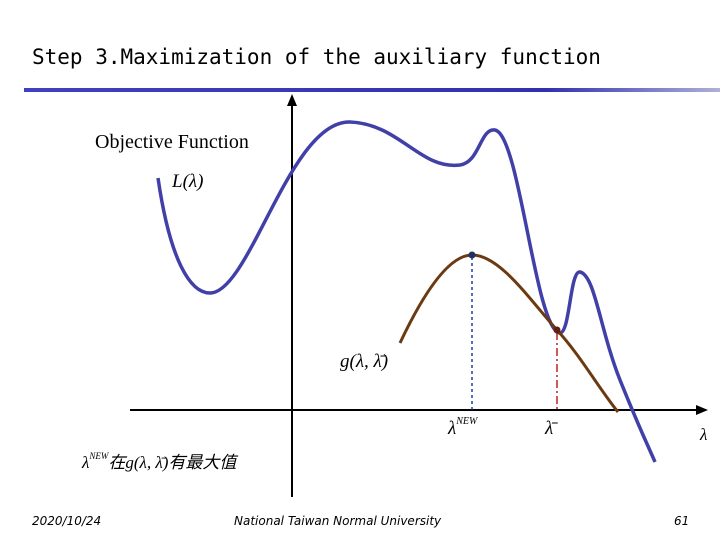 This screenshot has height=540, width=720. Describe the element at coordinates (187, 181) in the screenshot. I see `L-label: L(λ)` at that location.